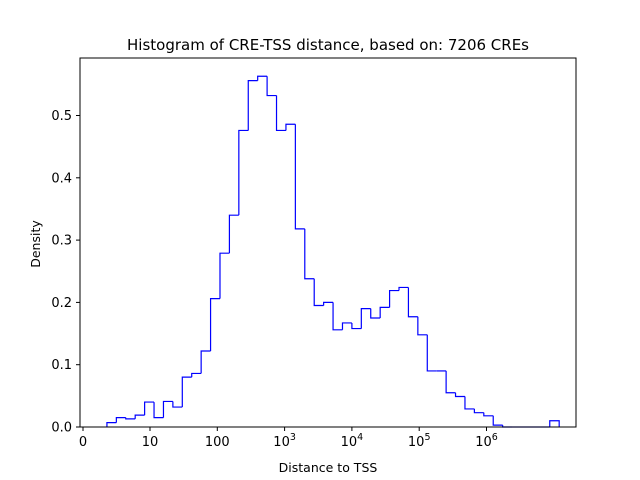  I want to click on y-tick-label: 0.2, so click(61, 303).